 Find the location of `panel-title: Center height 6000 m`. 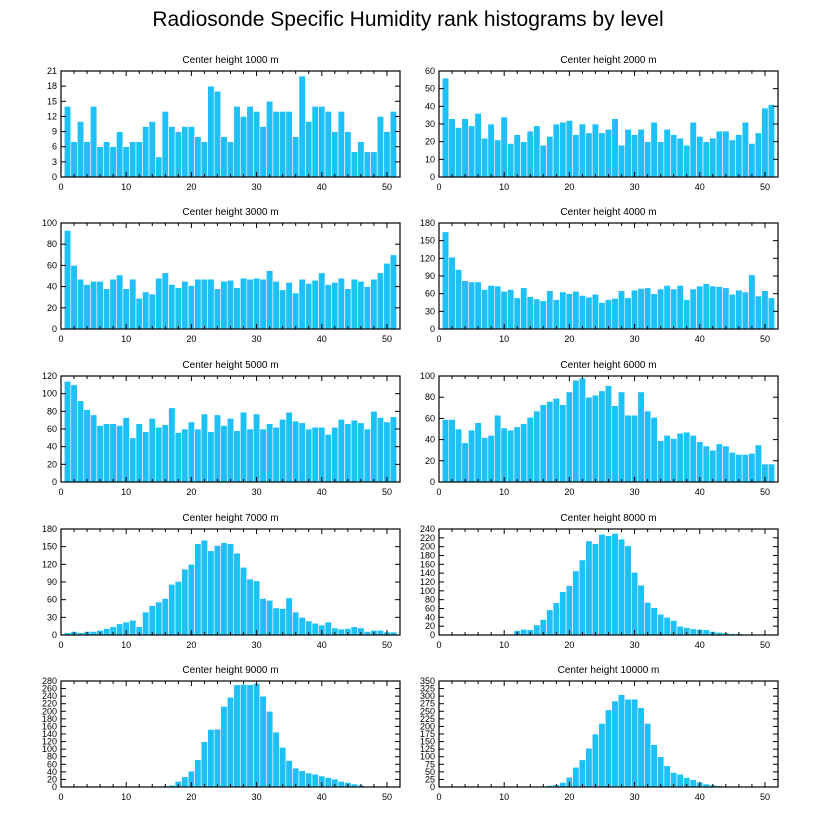

panel-title: Center height 6000 m is located at coordinates (608, 365).